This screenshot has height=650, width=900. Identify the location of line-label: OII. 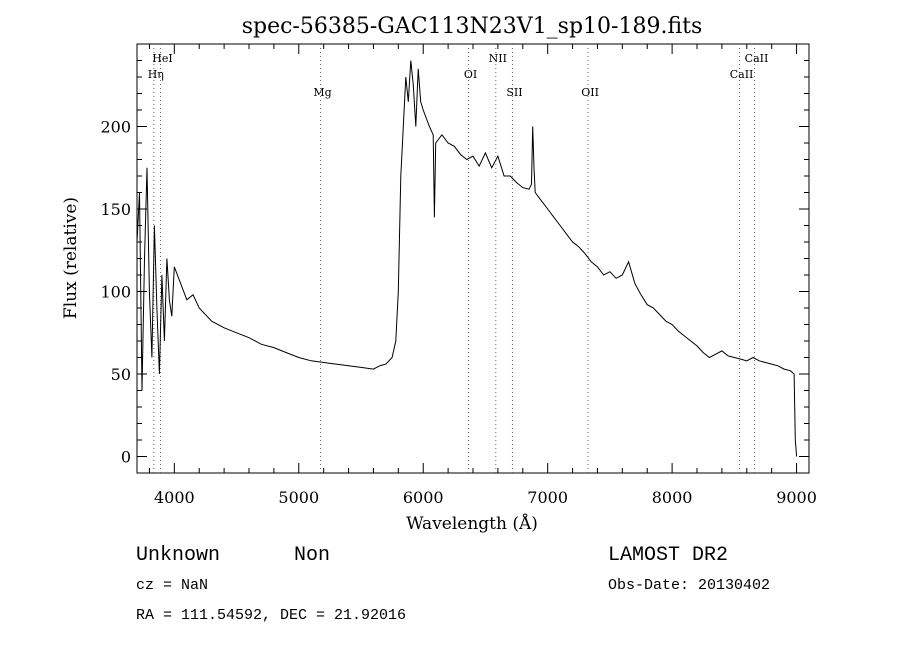
(590, 92).